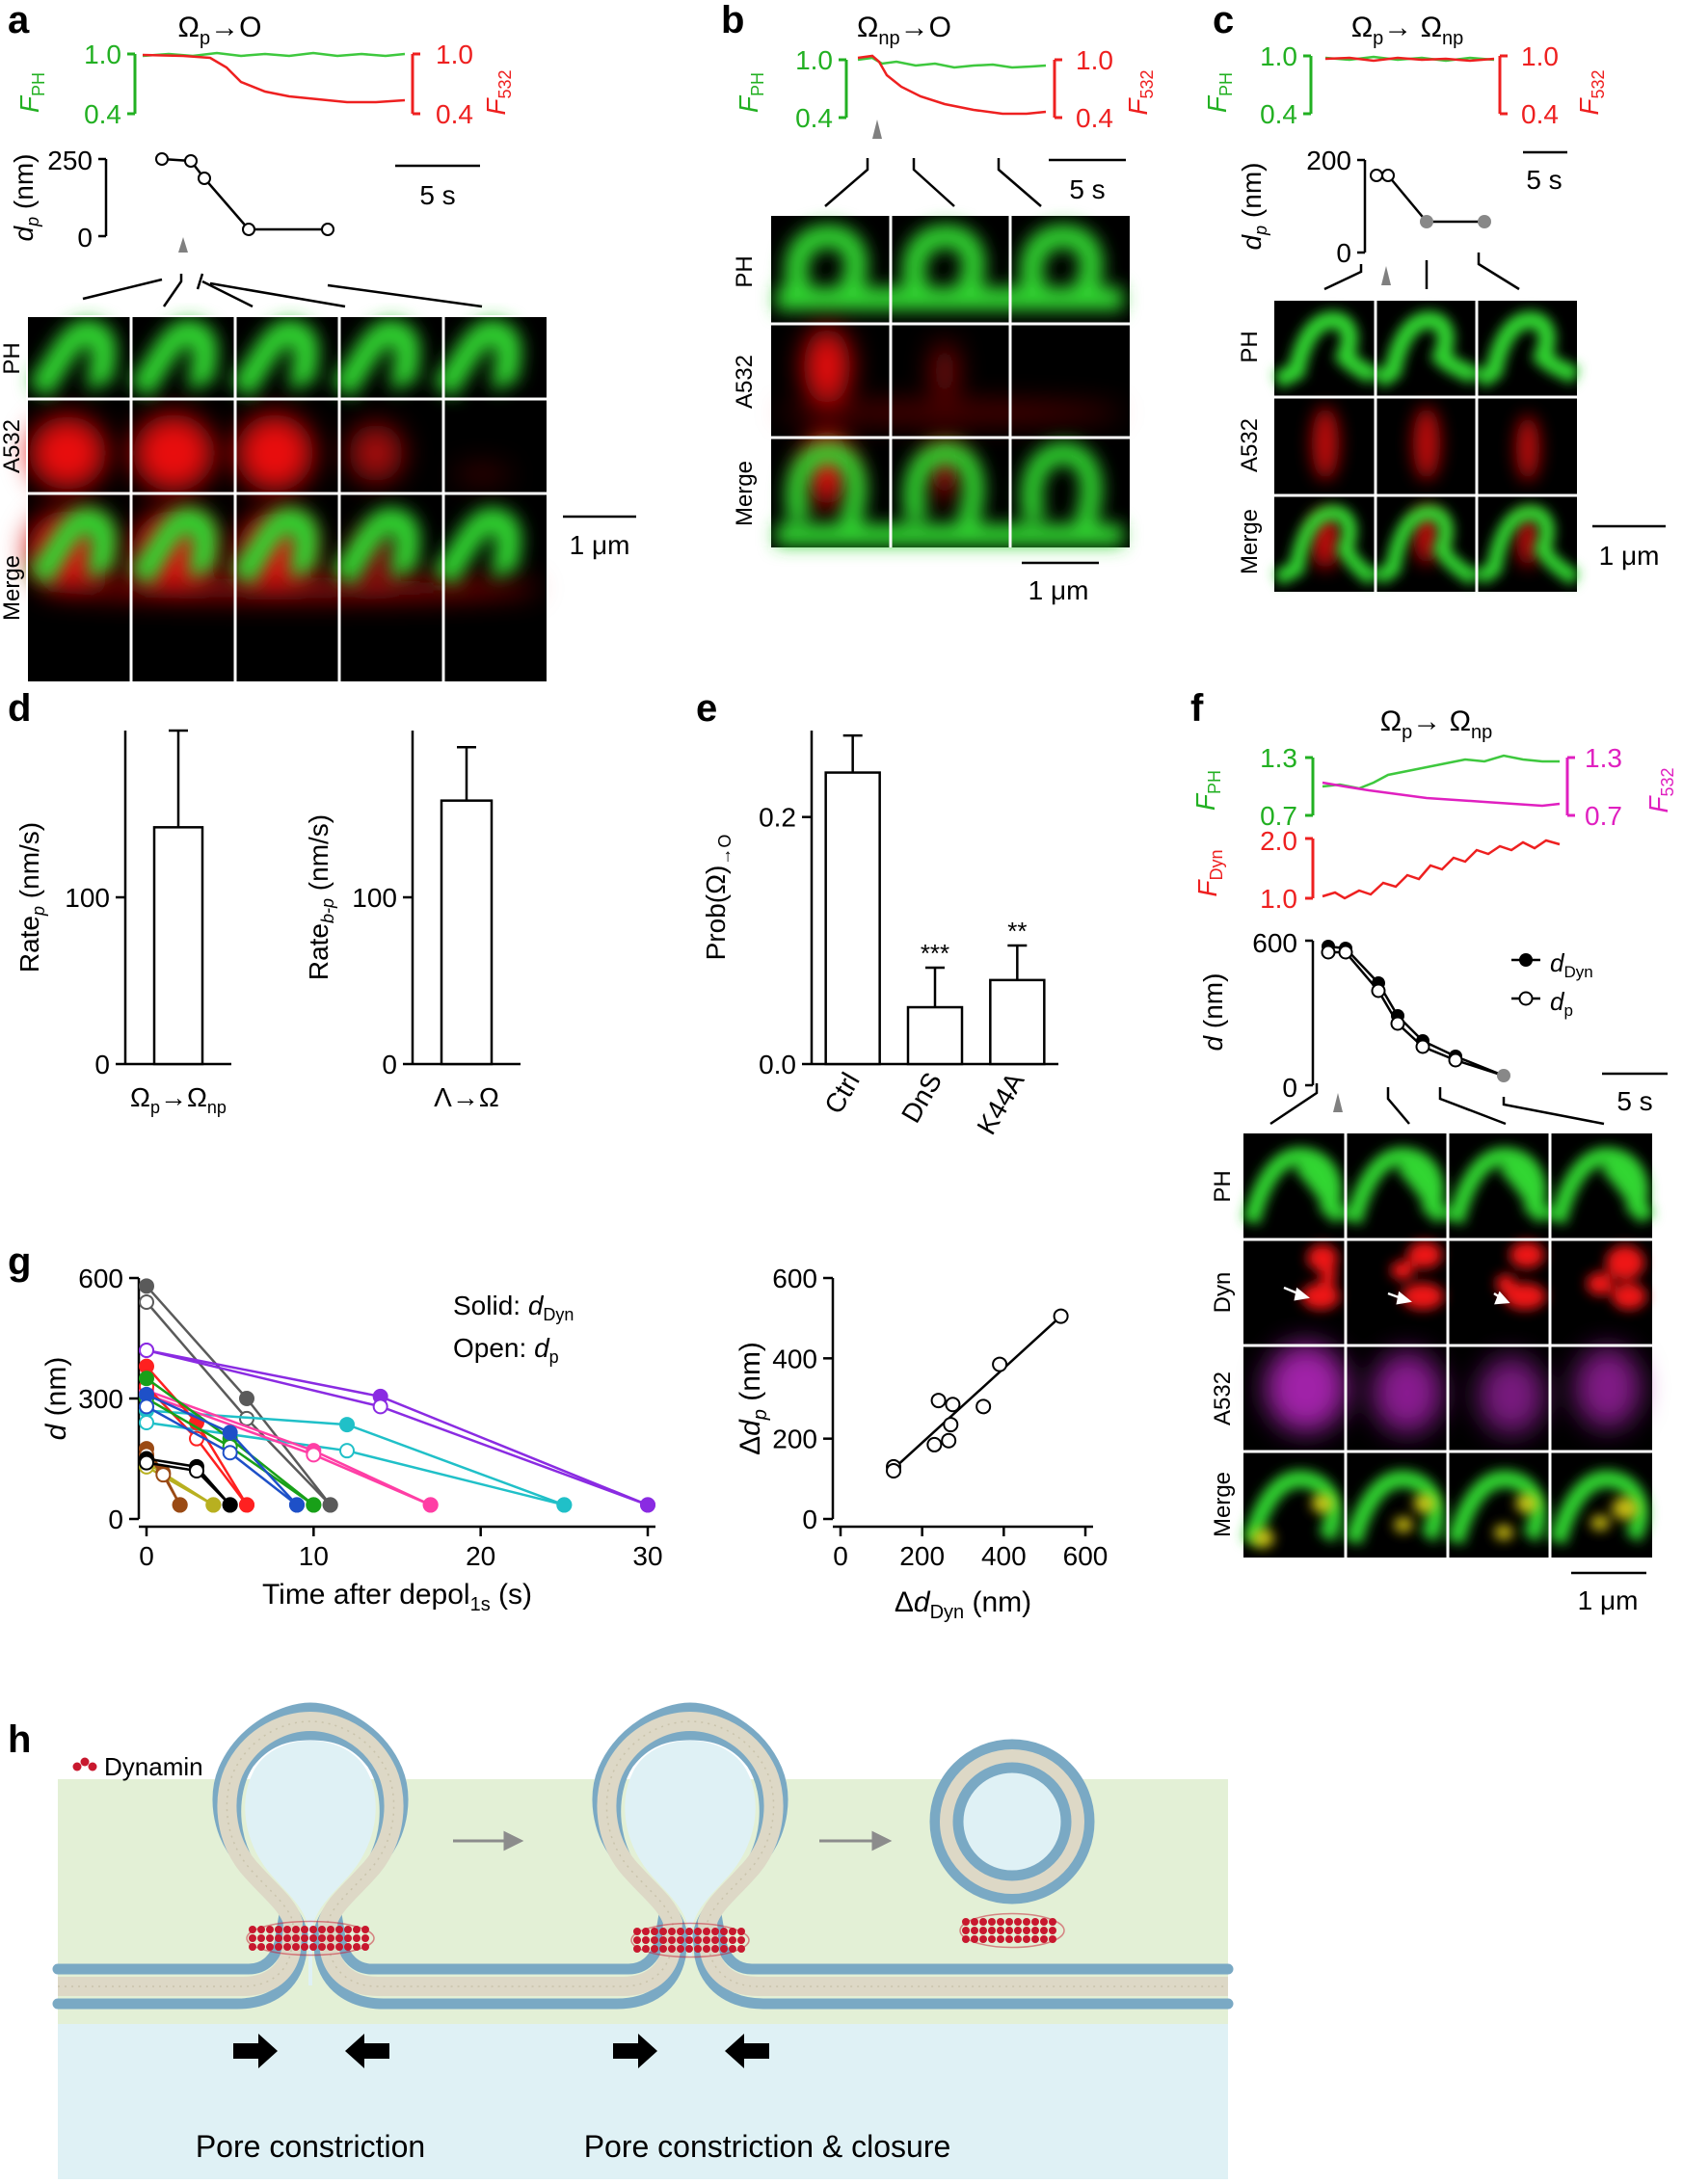  I want to click on x-tick-label: 400, so click(1004, 1556).